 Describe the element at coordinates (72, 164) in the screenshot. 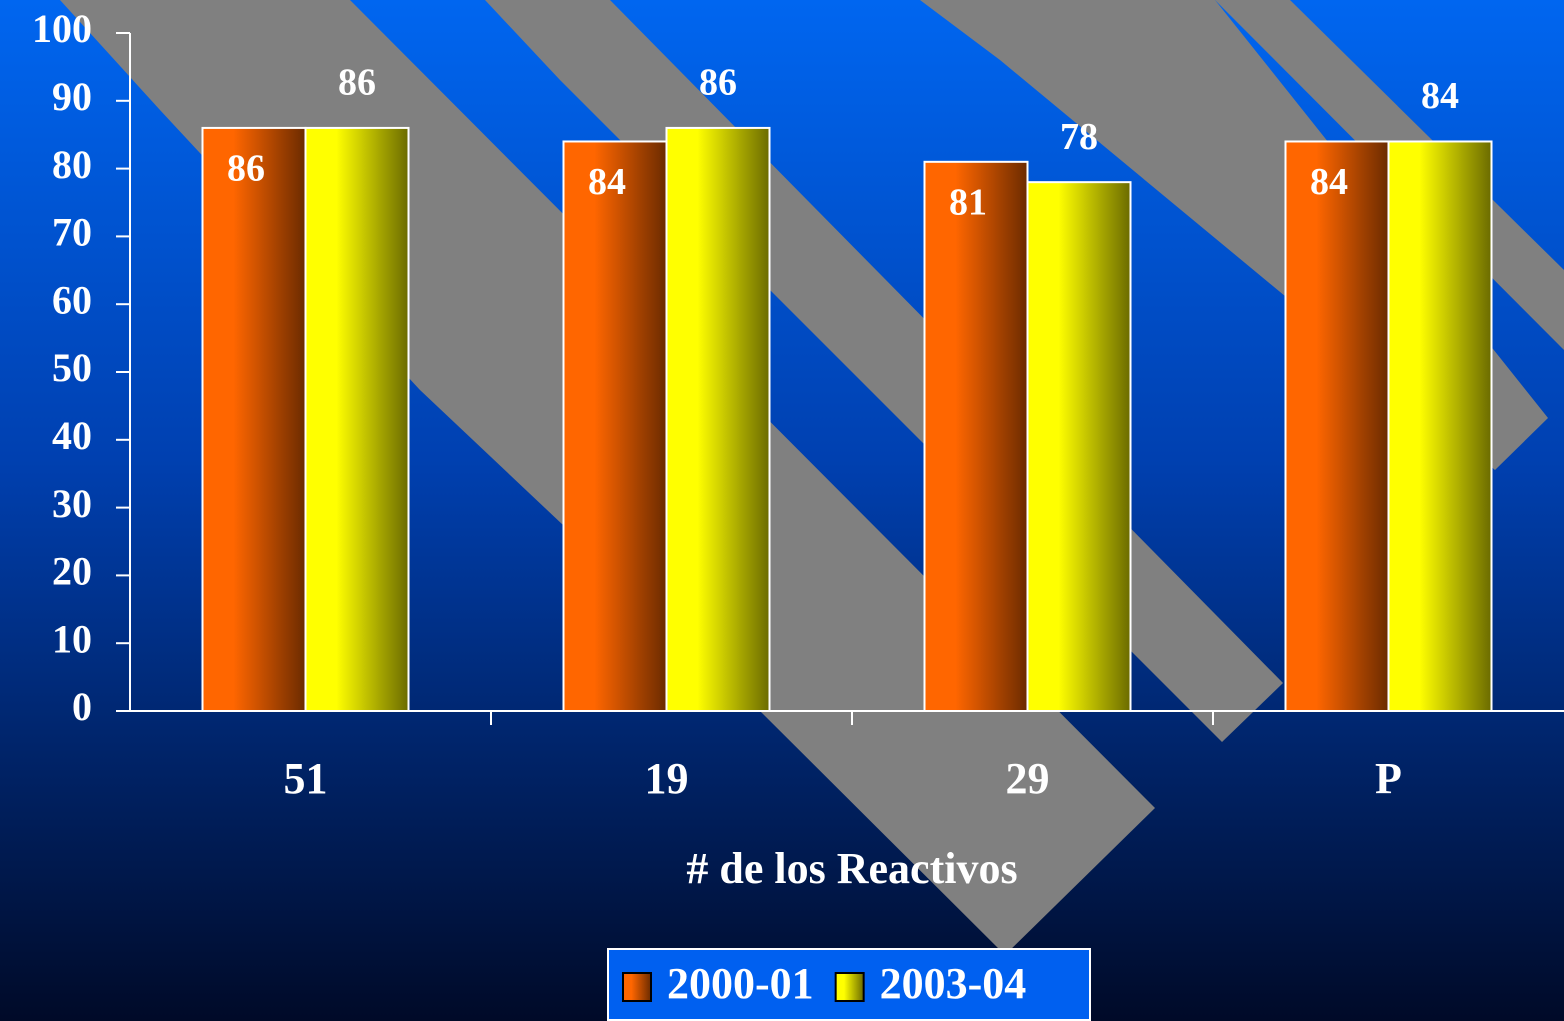

I see `y-tick-label: 80` at that location.